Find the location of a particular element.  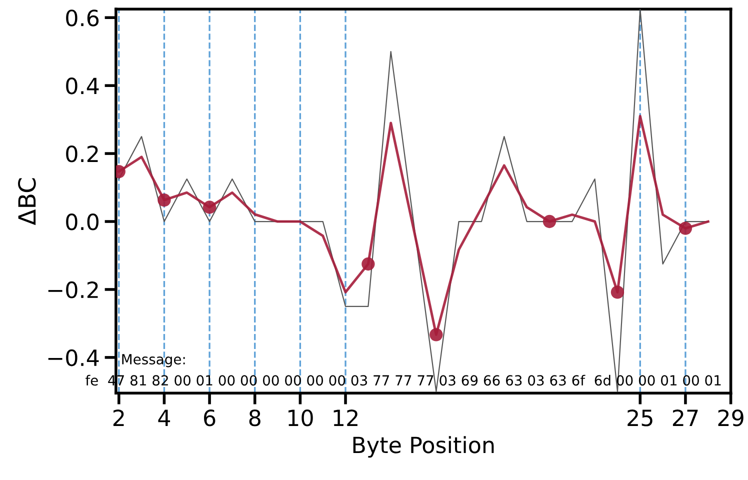

x-tick-label: 4 is located at coordinates (164, 418).